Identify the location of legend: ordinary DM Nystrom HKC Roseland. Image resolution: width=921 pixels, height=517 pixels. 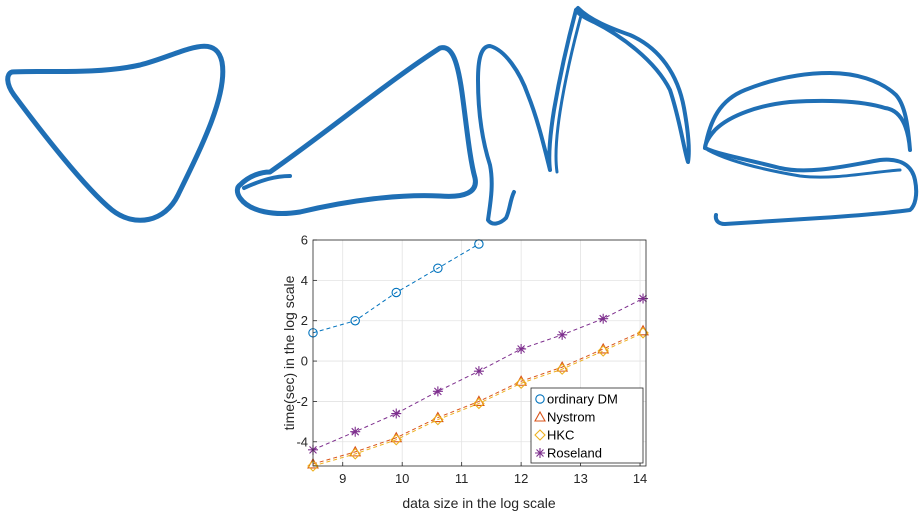
(587, 425).